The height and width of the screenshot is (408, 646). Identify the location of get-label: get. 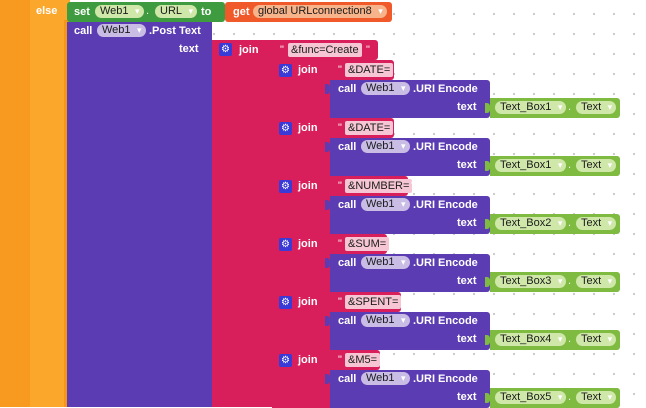
(241, 12).